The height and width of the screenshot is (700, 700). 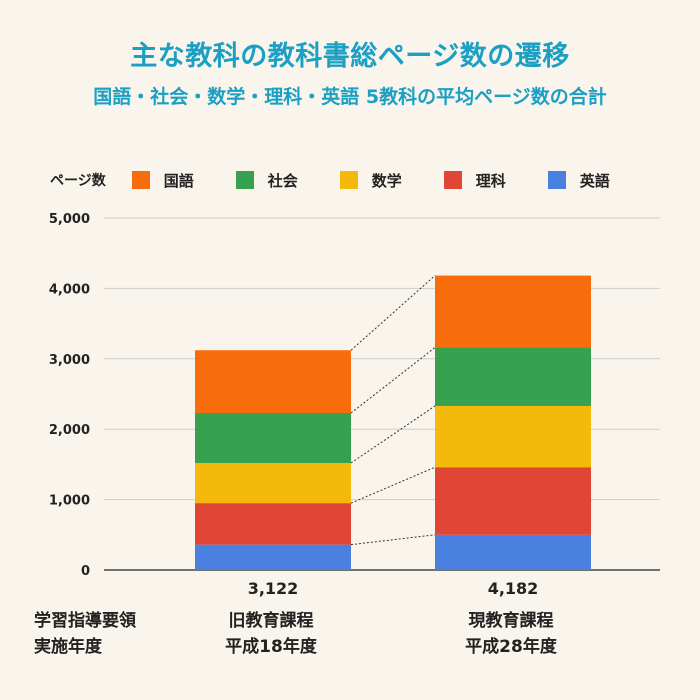 What do you see at coordinates (511, 621) in the screenshot?
I see `category-label-line: 現教育課程` at bounding box center [511, 621].